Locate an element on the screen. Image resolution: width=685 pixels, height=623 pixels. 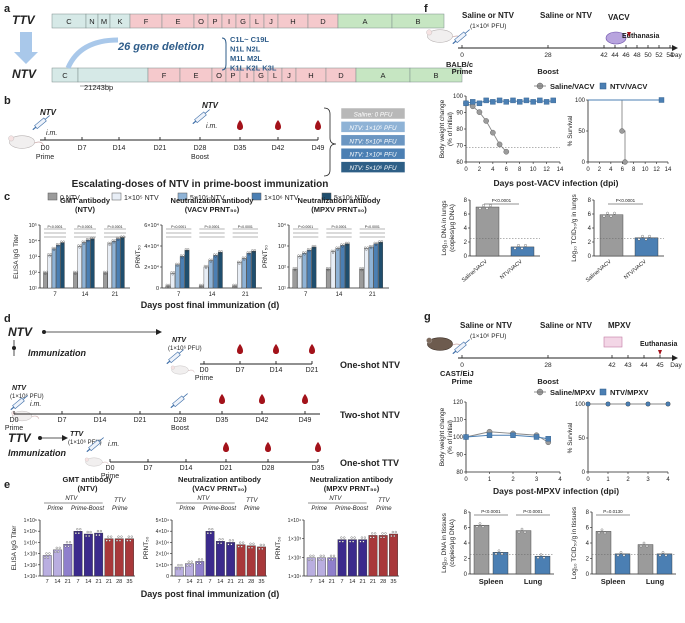
dose-text: NTV: 5×10⁵ PFU is located at coordinates (373, 141).